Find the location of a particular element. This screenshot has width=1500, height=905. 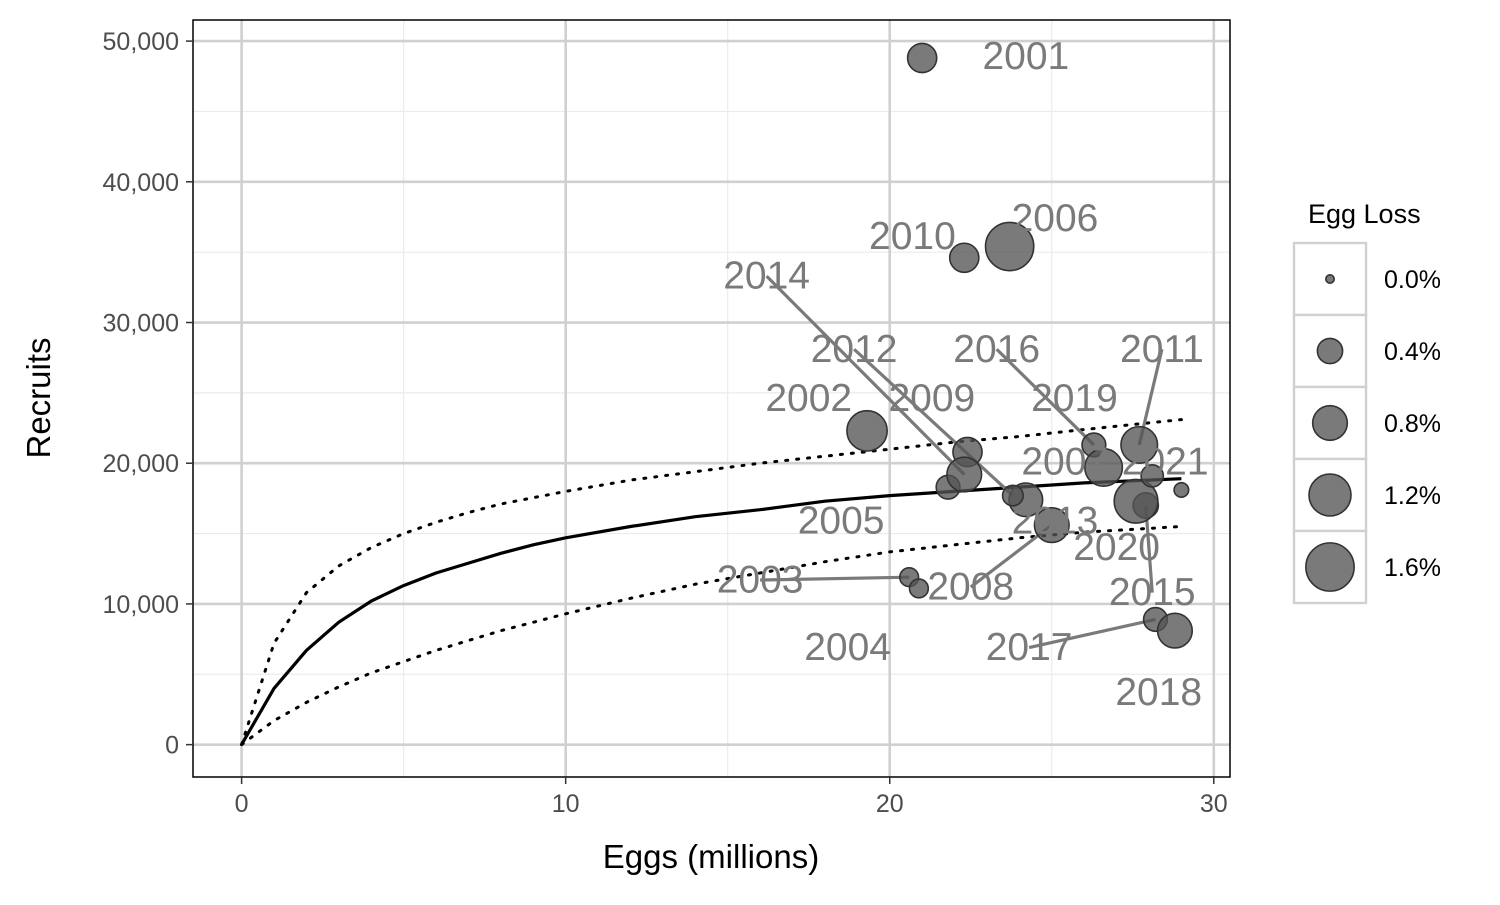

legend-label: 0.4% is located at coordinates (1412, 352).